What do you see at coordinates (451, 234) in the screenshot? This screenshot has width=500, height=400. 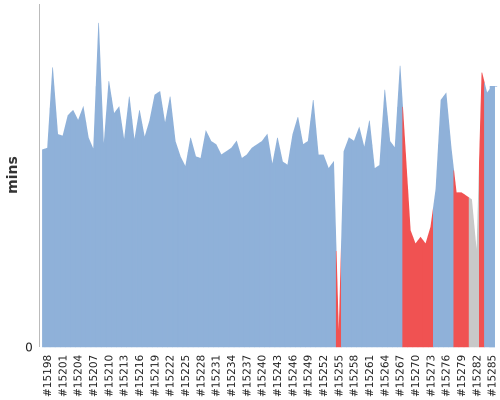 I see `area-point-#15277` at bounding box center [451, 234].